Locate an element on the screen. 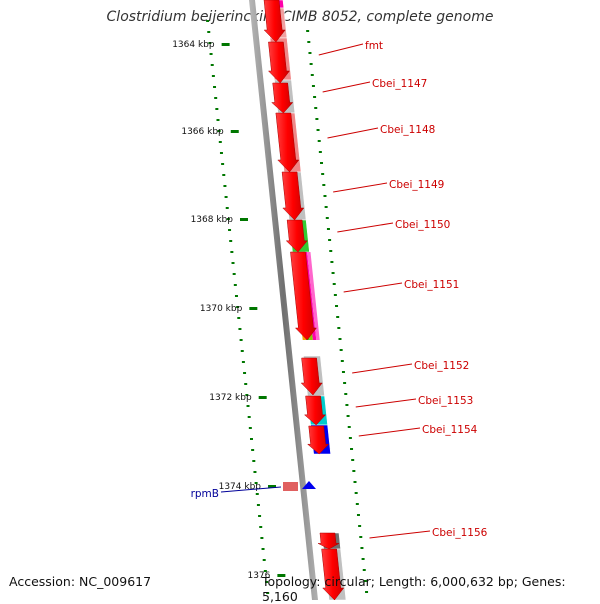 This screenshot has width=600, height=604. accession-text: Accession: NC_009617 is located at coordinates (80, 581).